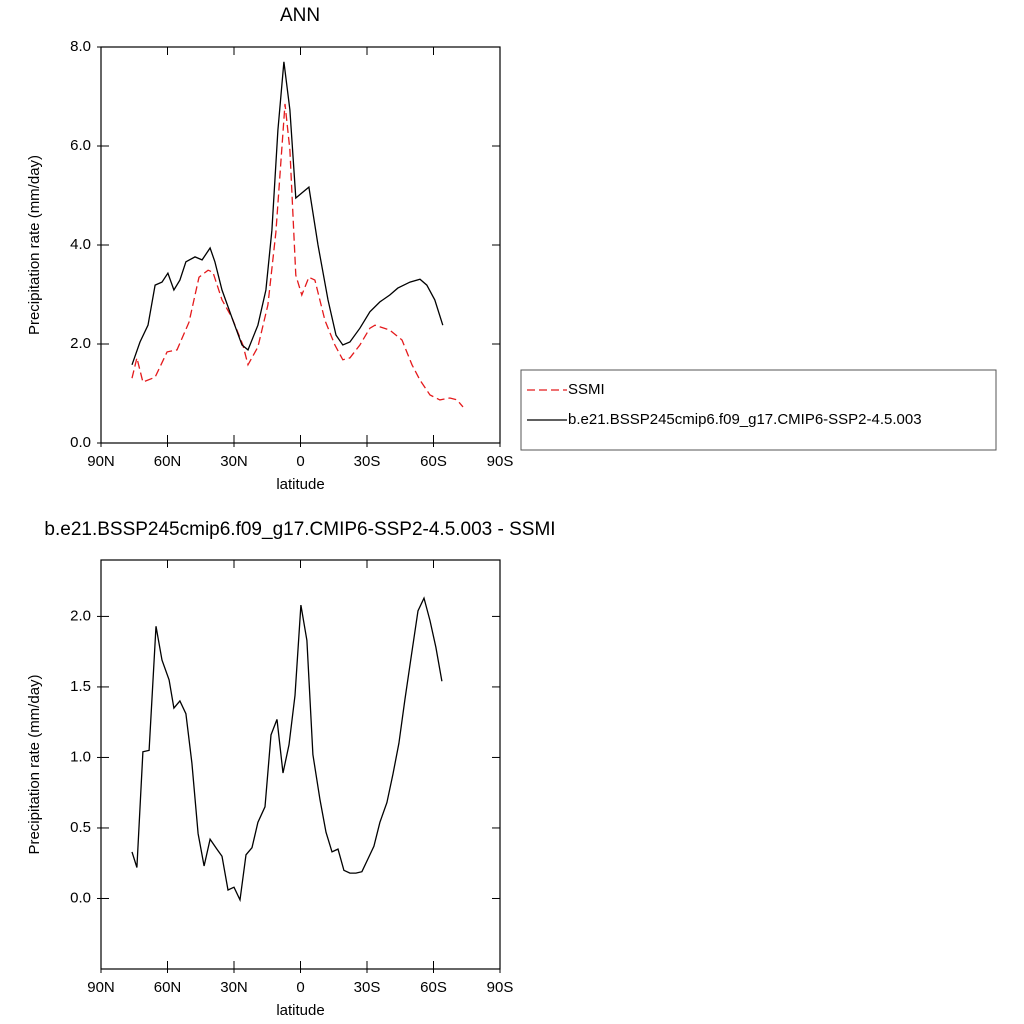 The image size is (1024, 1024). Describe the element at coordinates (80, 46) in the screenshot. I see `y-tick-label: 8.0` at that location.